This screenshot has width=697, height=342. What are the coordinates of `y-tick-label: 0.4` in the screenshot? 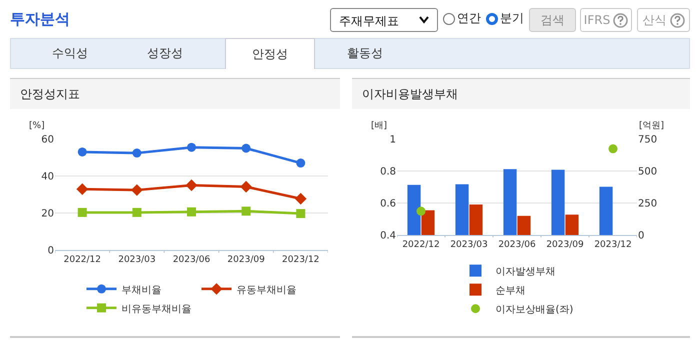 It's located at (388, 236).